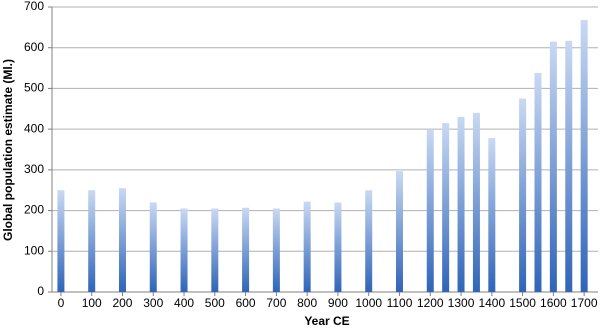 The image size is (600, 332). Describe the element at coordinates (153, 303) in the screenshot. I see `x-tick-label: 300` at that location.